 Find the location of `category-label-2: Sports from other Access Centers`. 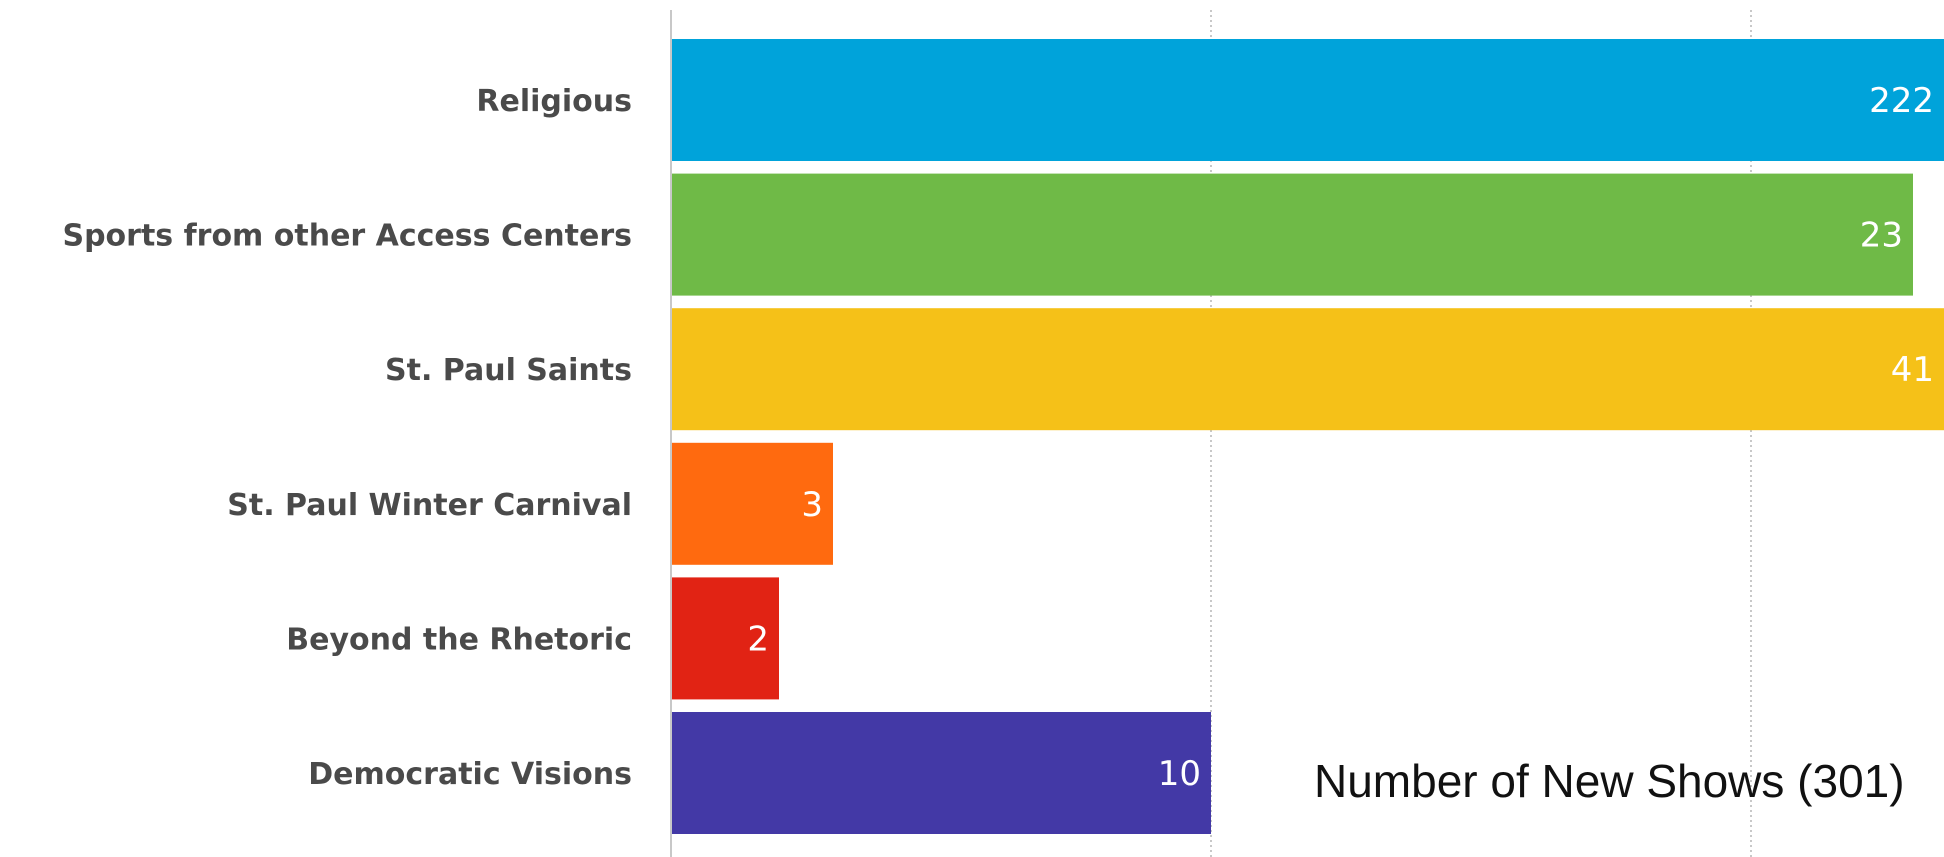

category-label-2: Sports from other Access Centers is located at coordinates (347, 236).